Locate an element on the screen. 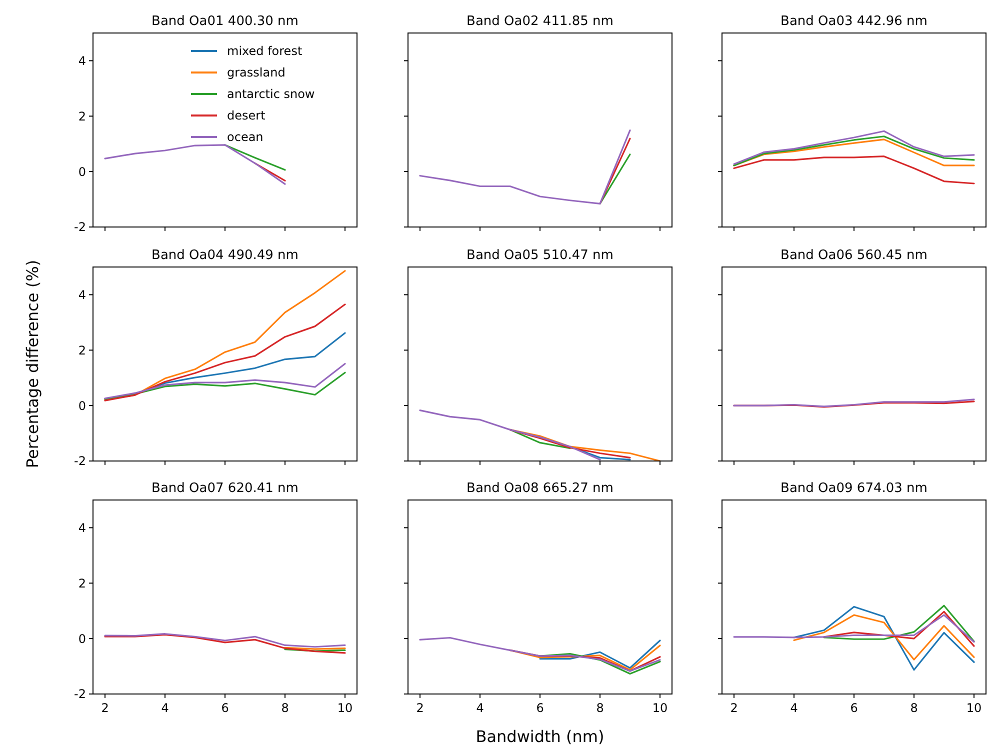  legend-label: mixed forest is located at coordinates (264, 51).